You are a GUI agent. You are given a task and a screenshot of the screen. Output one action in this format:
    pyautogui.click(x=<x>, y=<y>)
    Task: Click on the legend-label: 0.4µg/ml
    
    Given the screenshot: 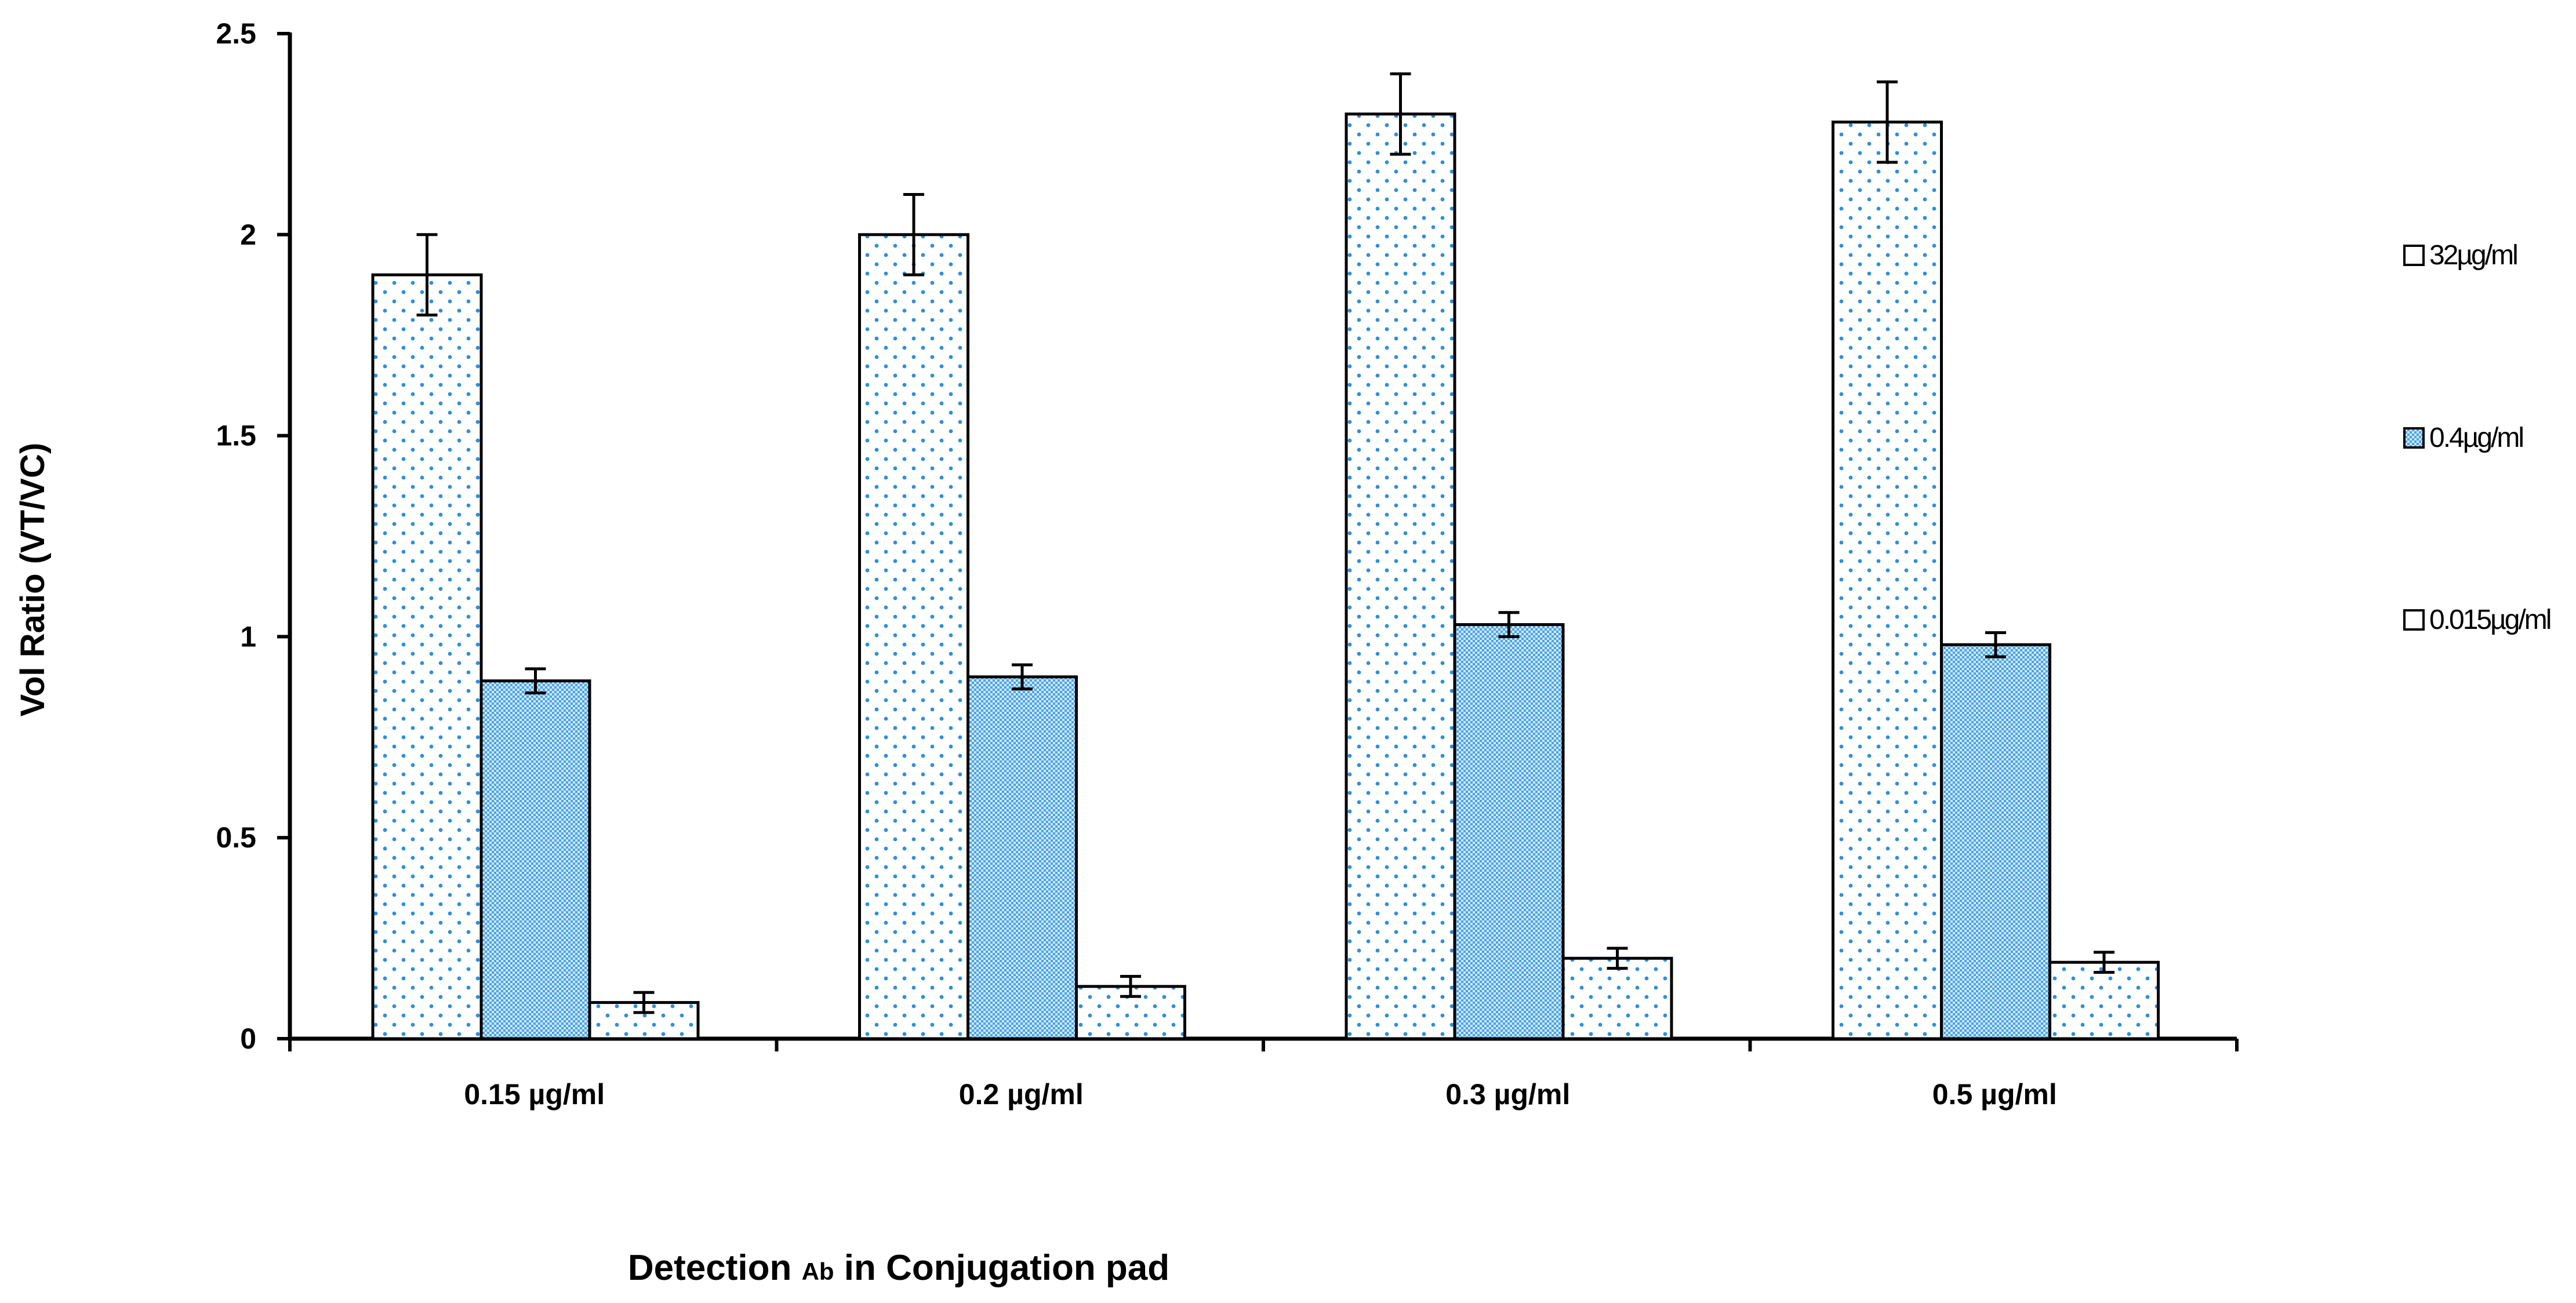 What is the action you would take?
    pyautogui.click(x=2476, y=438)
    